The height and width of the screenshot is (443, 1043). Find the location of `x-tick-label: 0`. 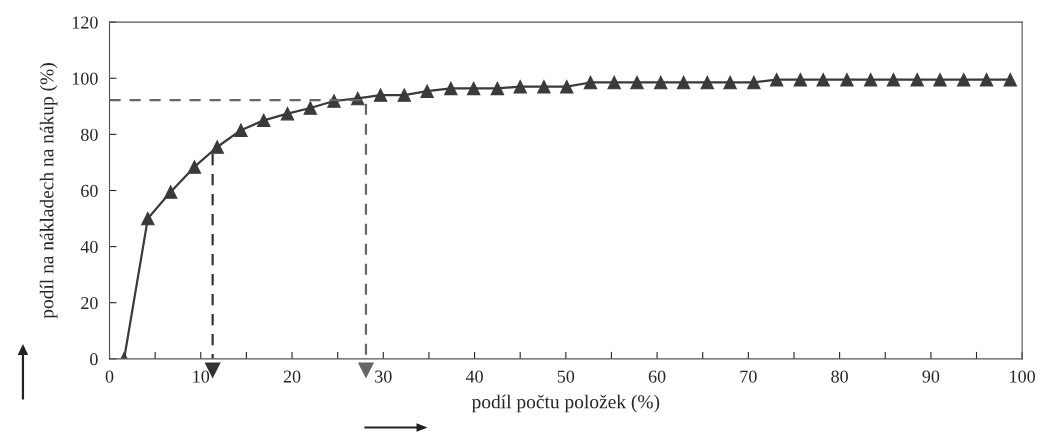

x-tick-label: 0 is located at coordinates (109, 376).